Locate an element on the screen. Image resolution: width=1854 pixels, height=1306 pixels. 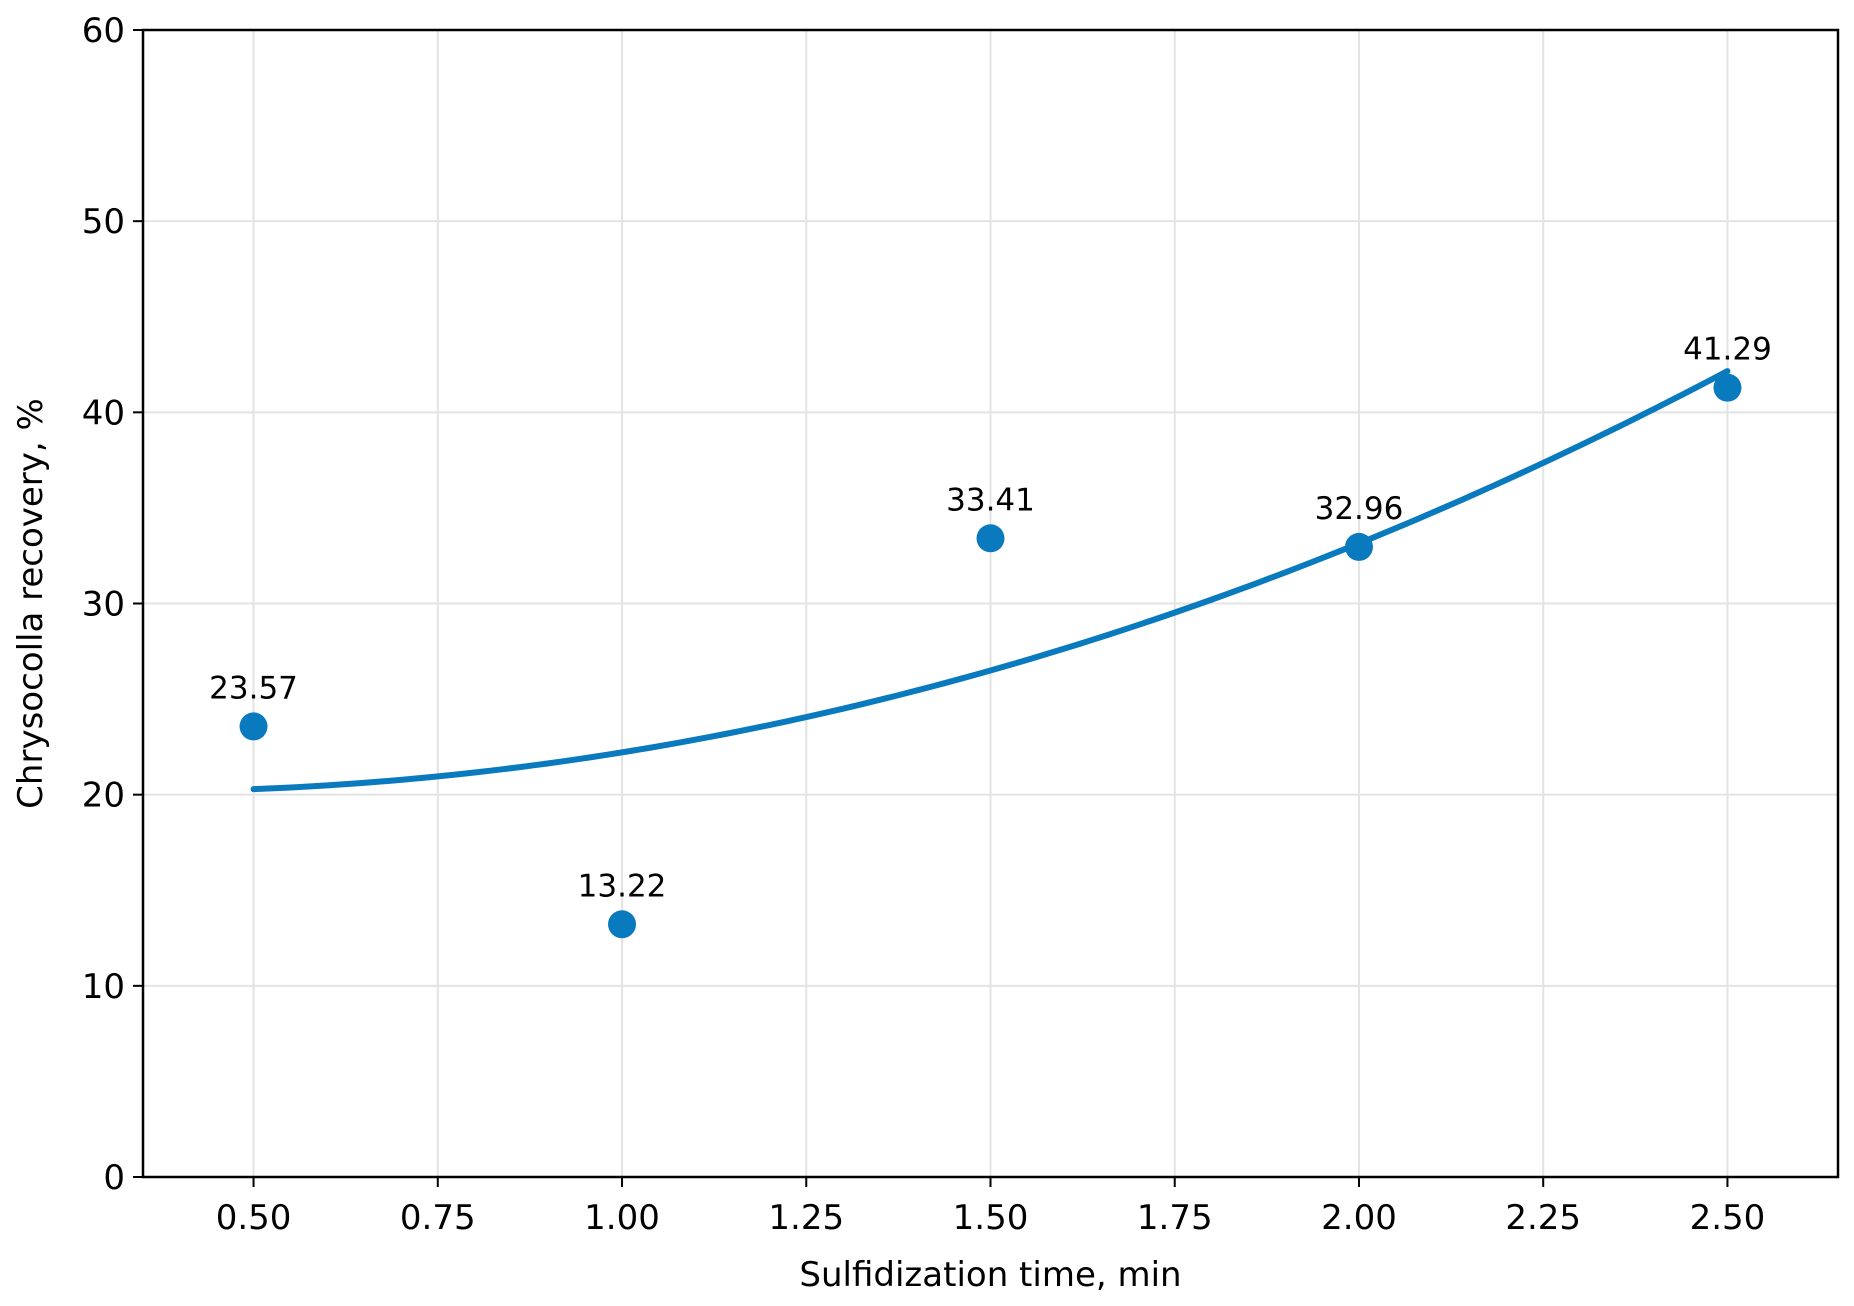
y-tick-label: 30 is located at coordinates (103, 605).